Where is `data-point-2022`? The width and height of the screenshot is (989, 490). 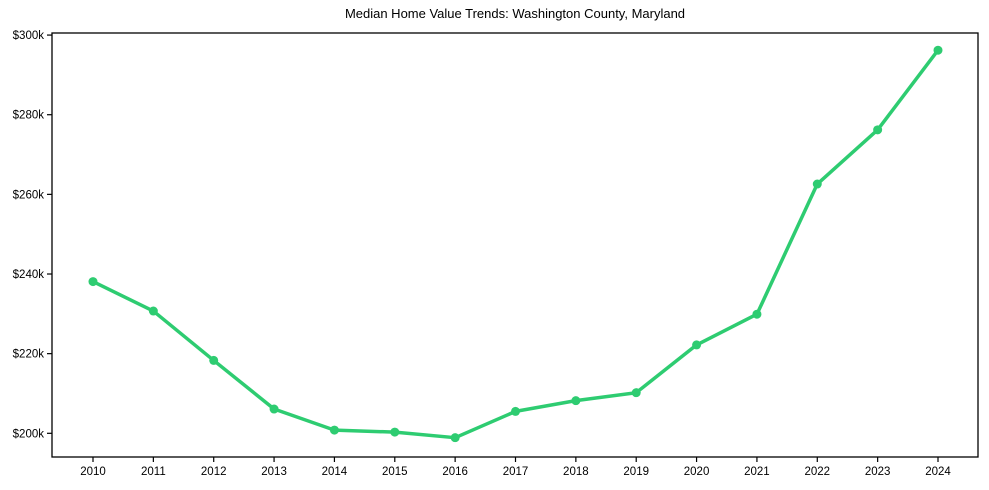 data-point-2022 is located at coordinates (817, 184).